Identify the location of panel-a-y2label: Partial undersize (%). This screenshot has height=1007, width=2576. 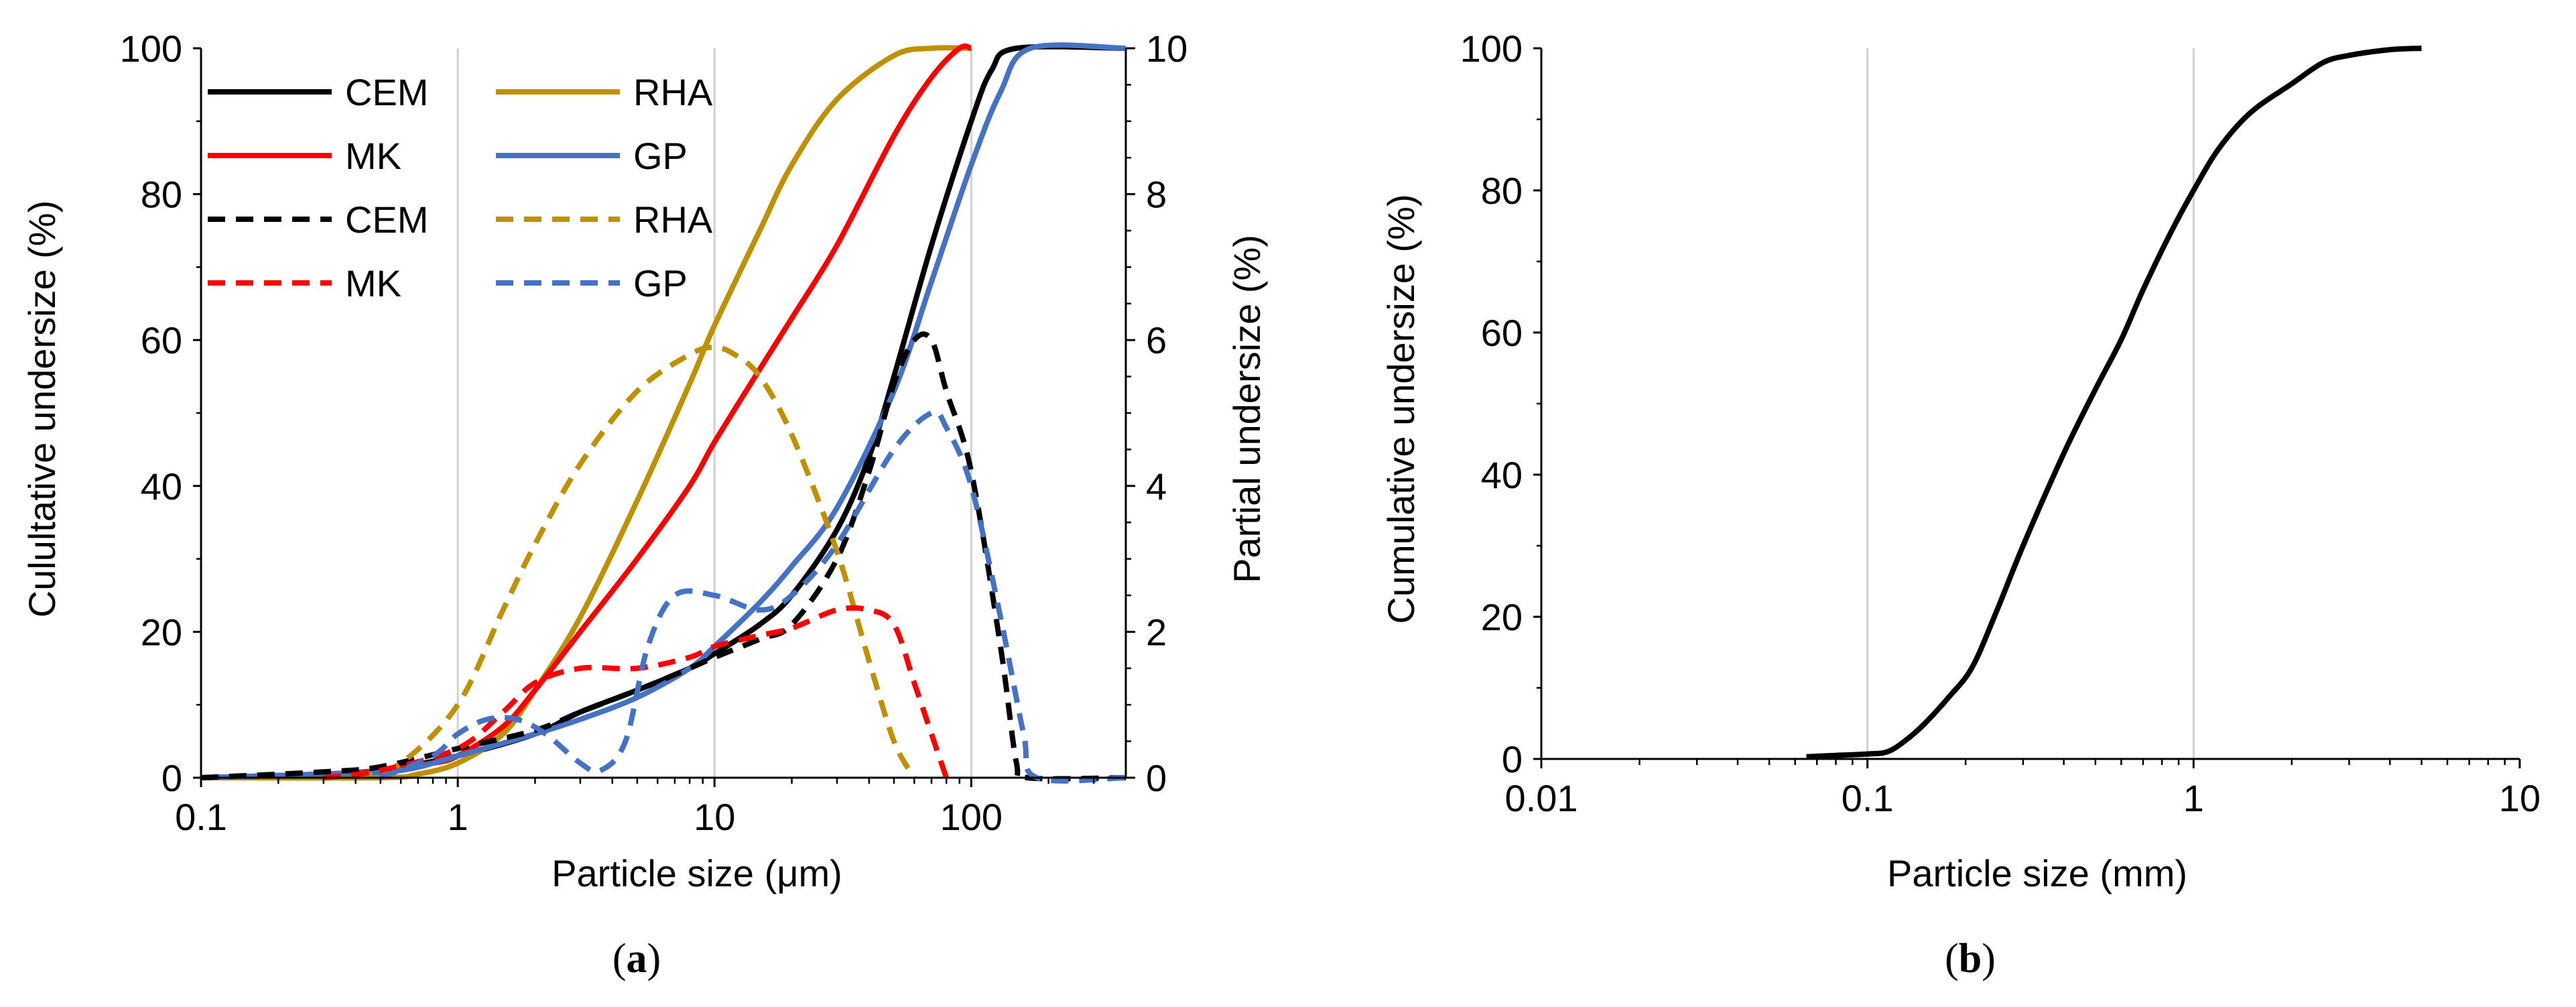
(1247, 409).